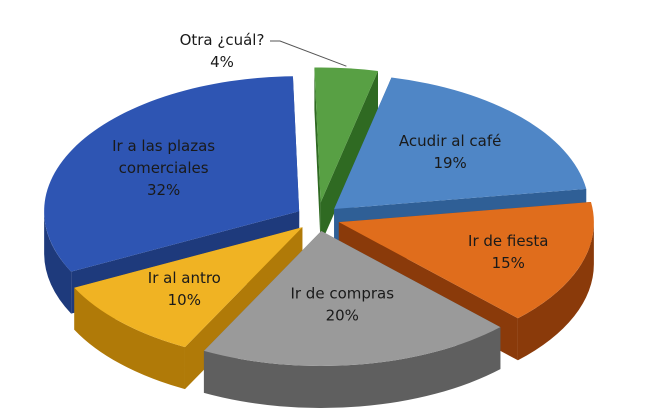 The height and width of the screenshot is (413, 650). I want to click on slice-value-label: 20%, so click(342, 315).